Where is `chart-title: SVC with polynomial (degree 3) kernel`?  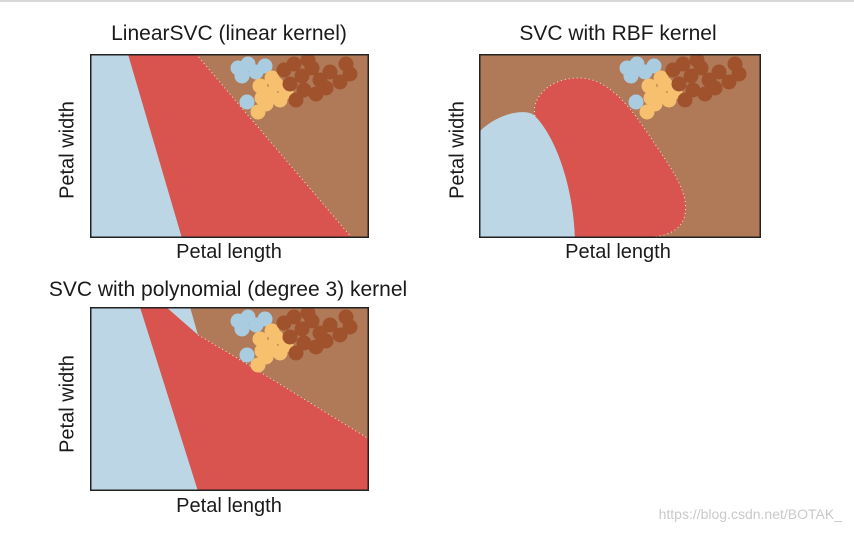 chart-title: SVC with polynomial (degree 3) kernel is located at coordinates (228, 289).